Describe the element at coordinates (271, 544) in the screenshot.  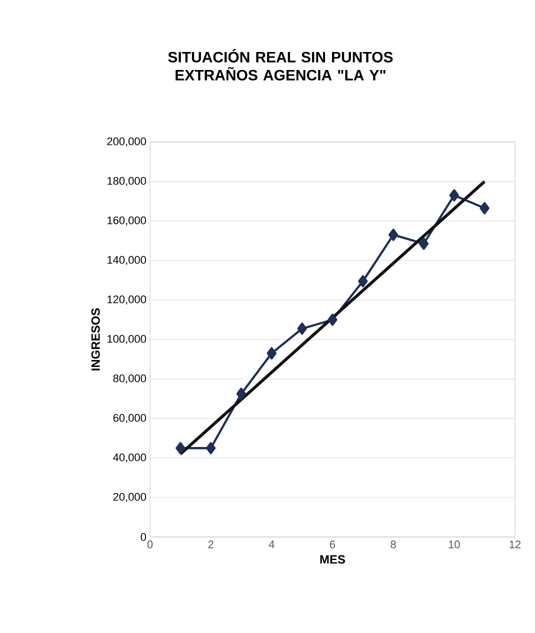
I see `x-tick-label: 4` at that location.